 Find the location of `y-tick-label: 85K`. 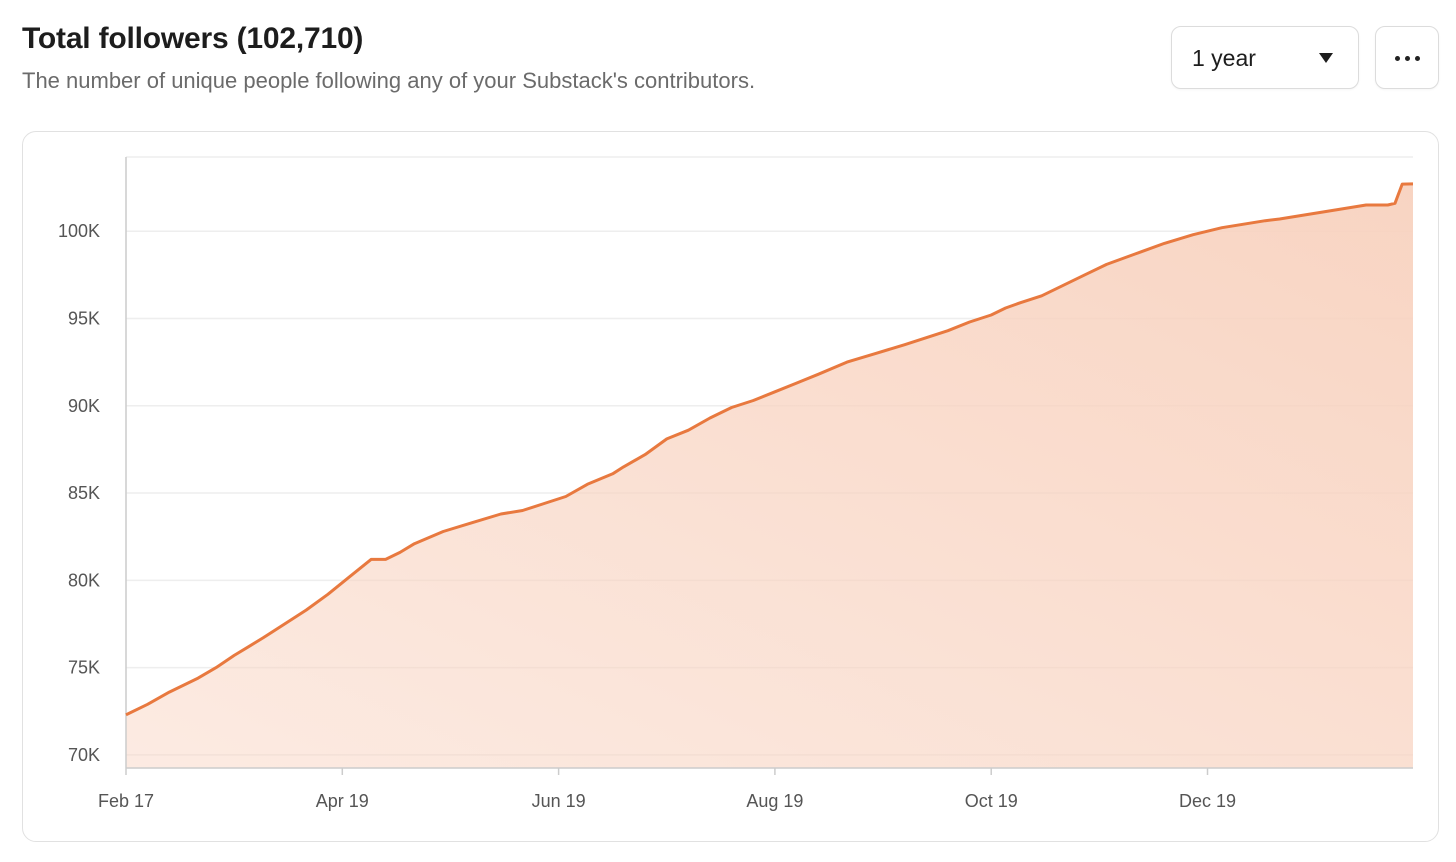

y-tick-label: 85K is located at coordinates (84, 493).